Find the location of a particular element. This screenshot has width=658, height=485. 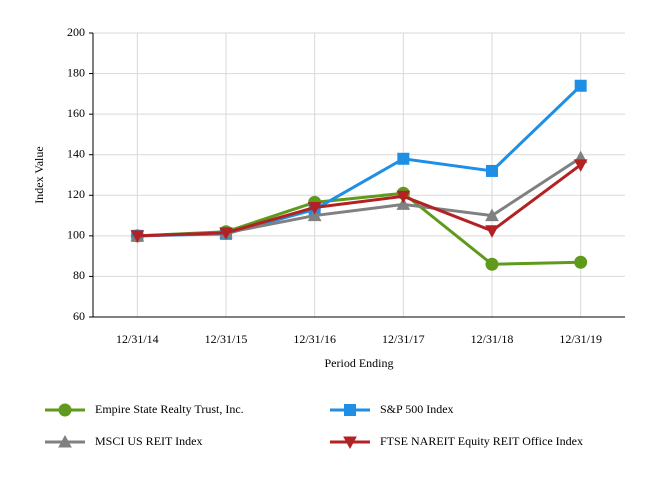

x-tick-label: 12/31/16 is located at coordinates (314, 339).